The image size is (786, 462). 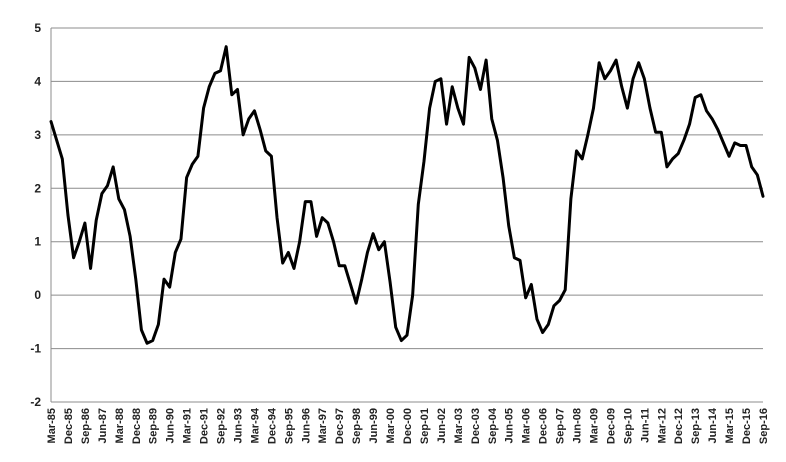 What do you see at coordinates (52, 425) in the screenshot?
I see `x-tick-label: Mar-85` at bounding box center [52, 425].